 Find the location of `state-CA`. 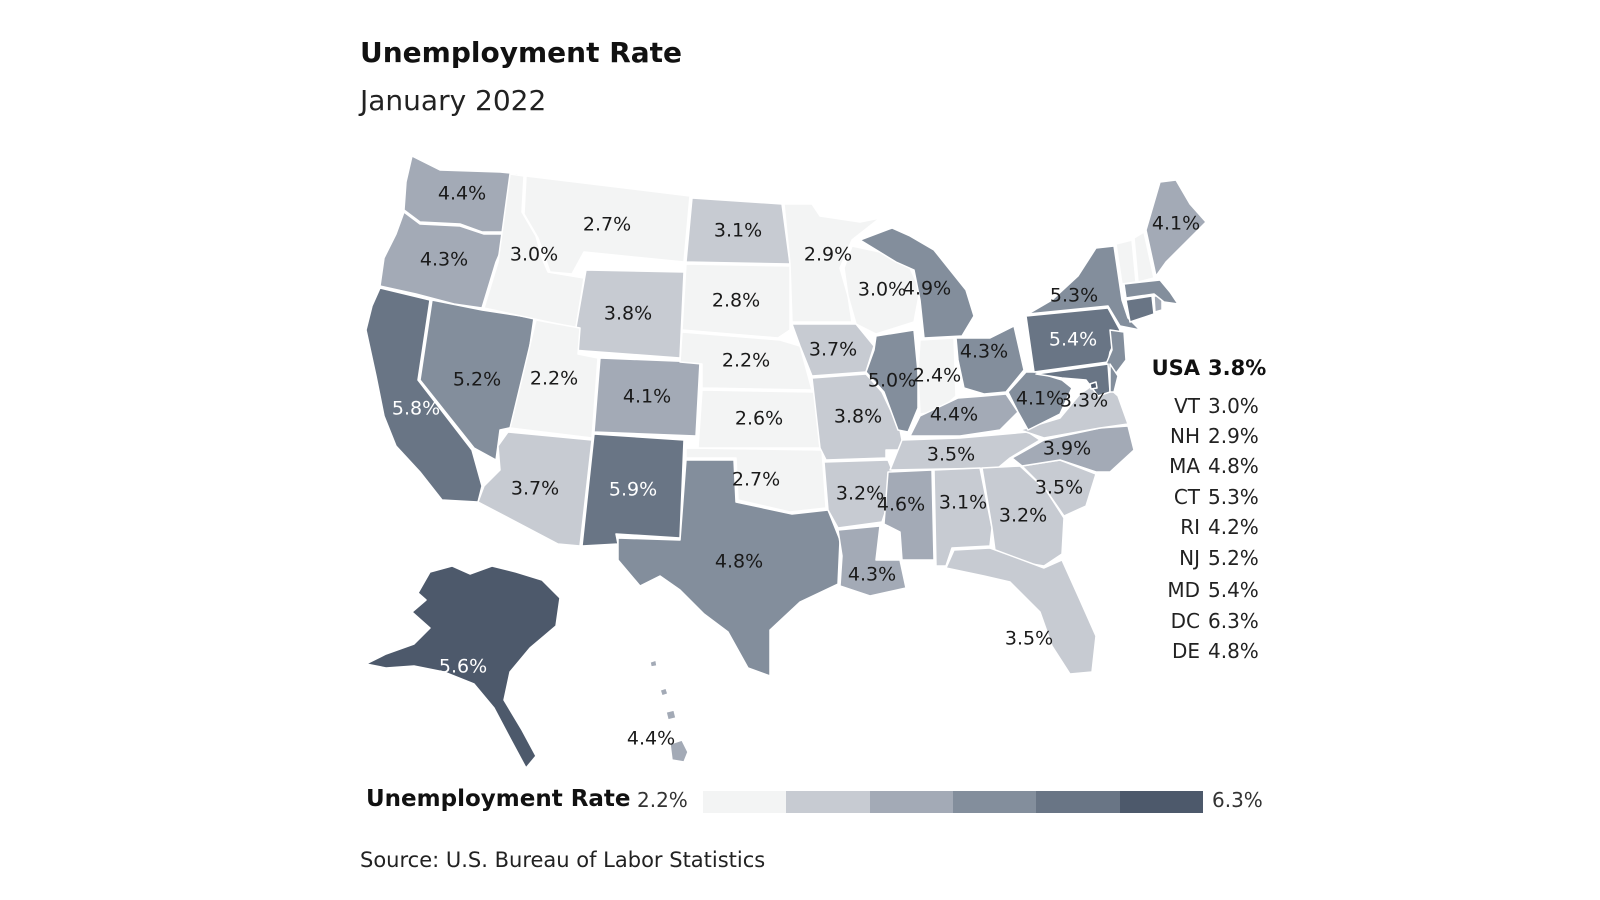

state-CA is located at coordinates (424, 395).